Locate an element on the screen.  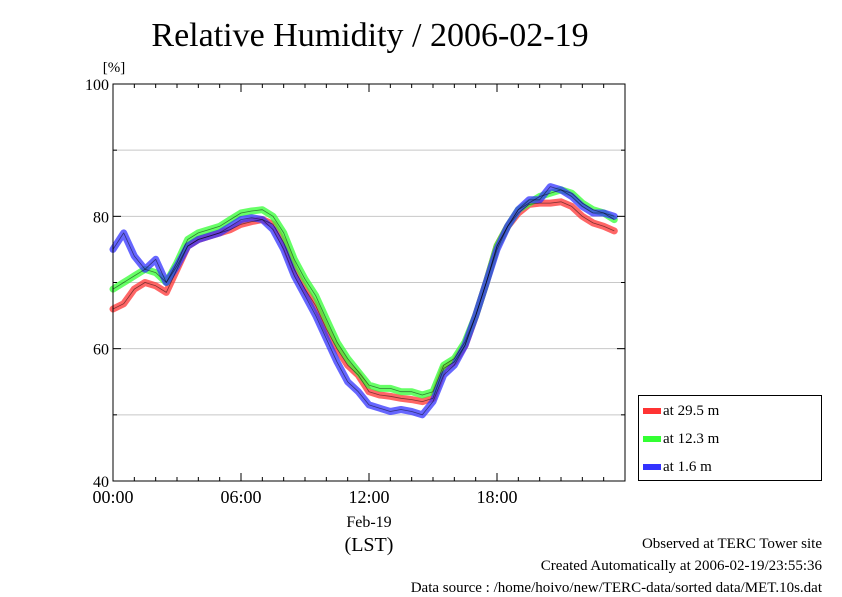
y-tick-label: 40 is located at coordinates (101, 482).